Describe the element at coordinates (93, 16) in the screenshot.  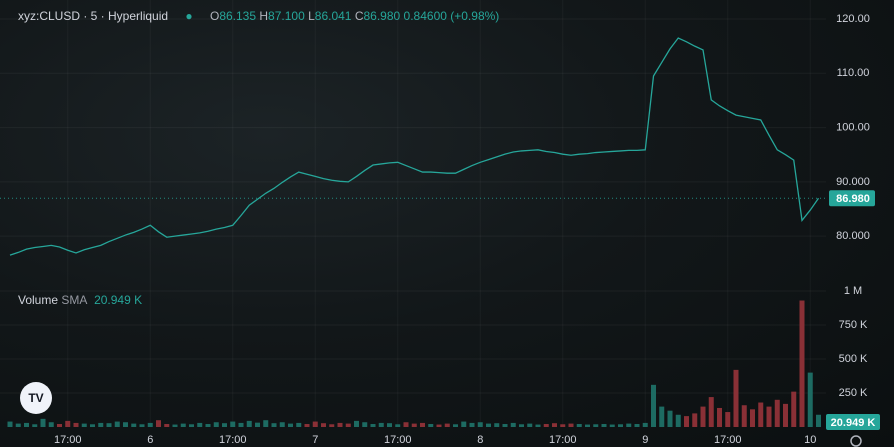
I see `symbol: xyz:CLUSD · 5 · Hyperliquid` at that location.